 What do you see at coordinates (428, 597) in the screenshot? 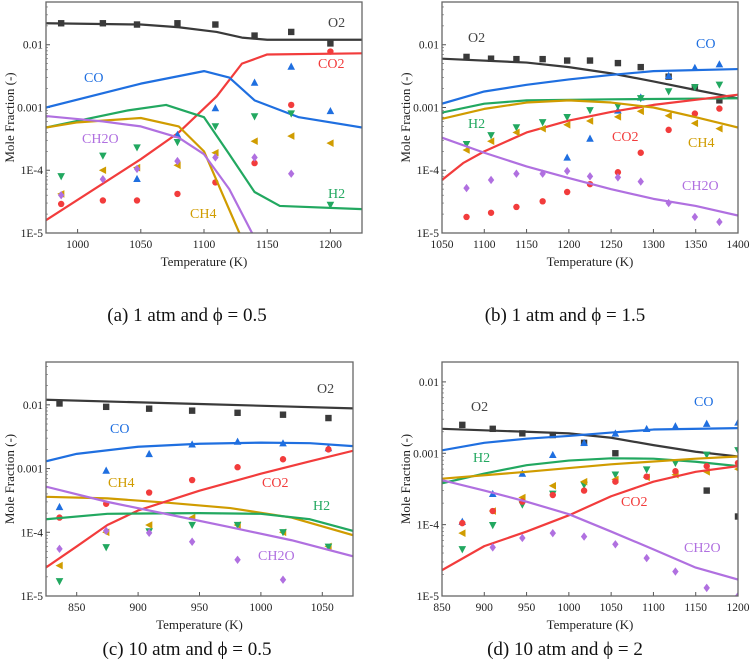
I see `y-tick-label: 1E-5` at bounding box center [428, 597].